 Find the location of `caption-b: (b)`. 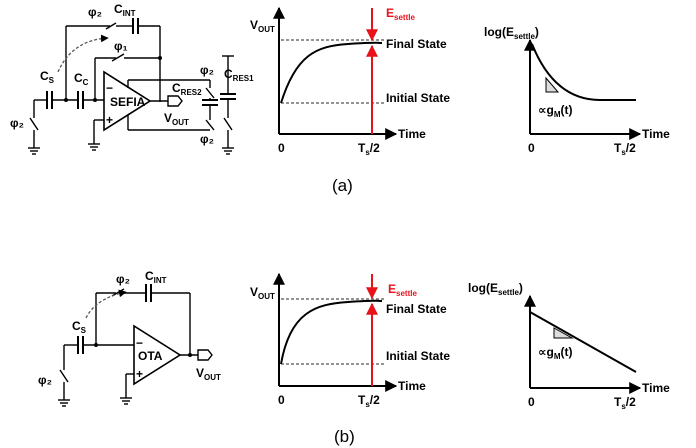

caption-b: (b) is located at coordinates (344, 436).